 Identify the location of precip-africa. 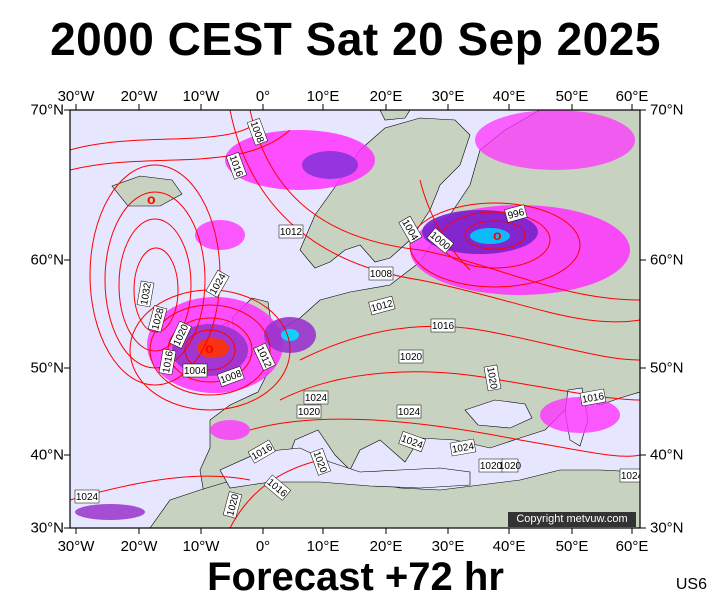
(110, 512).